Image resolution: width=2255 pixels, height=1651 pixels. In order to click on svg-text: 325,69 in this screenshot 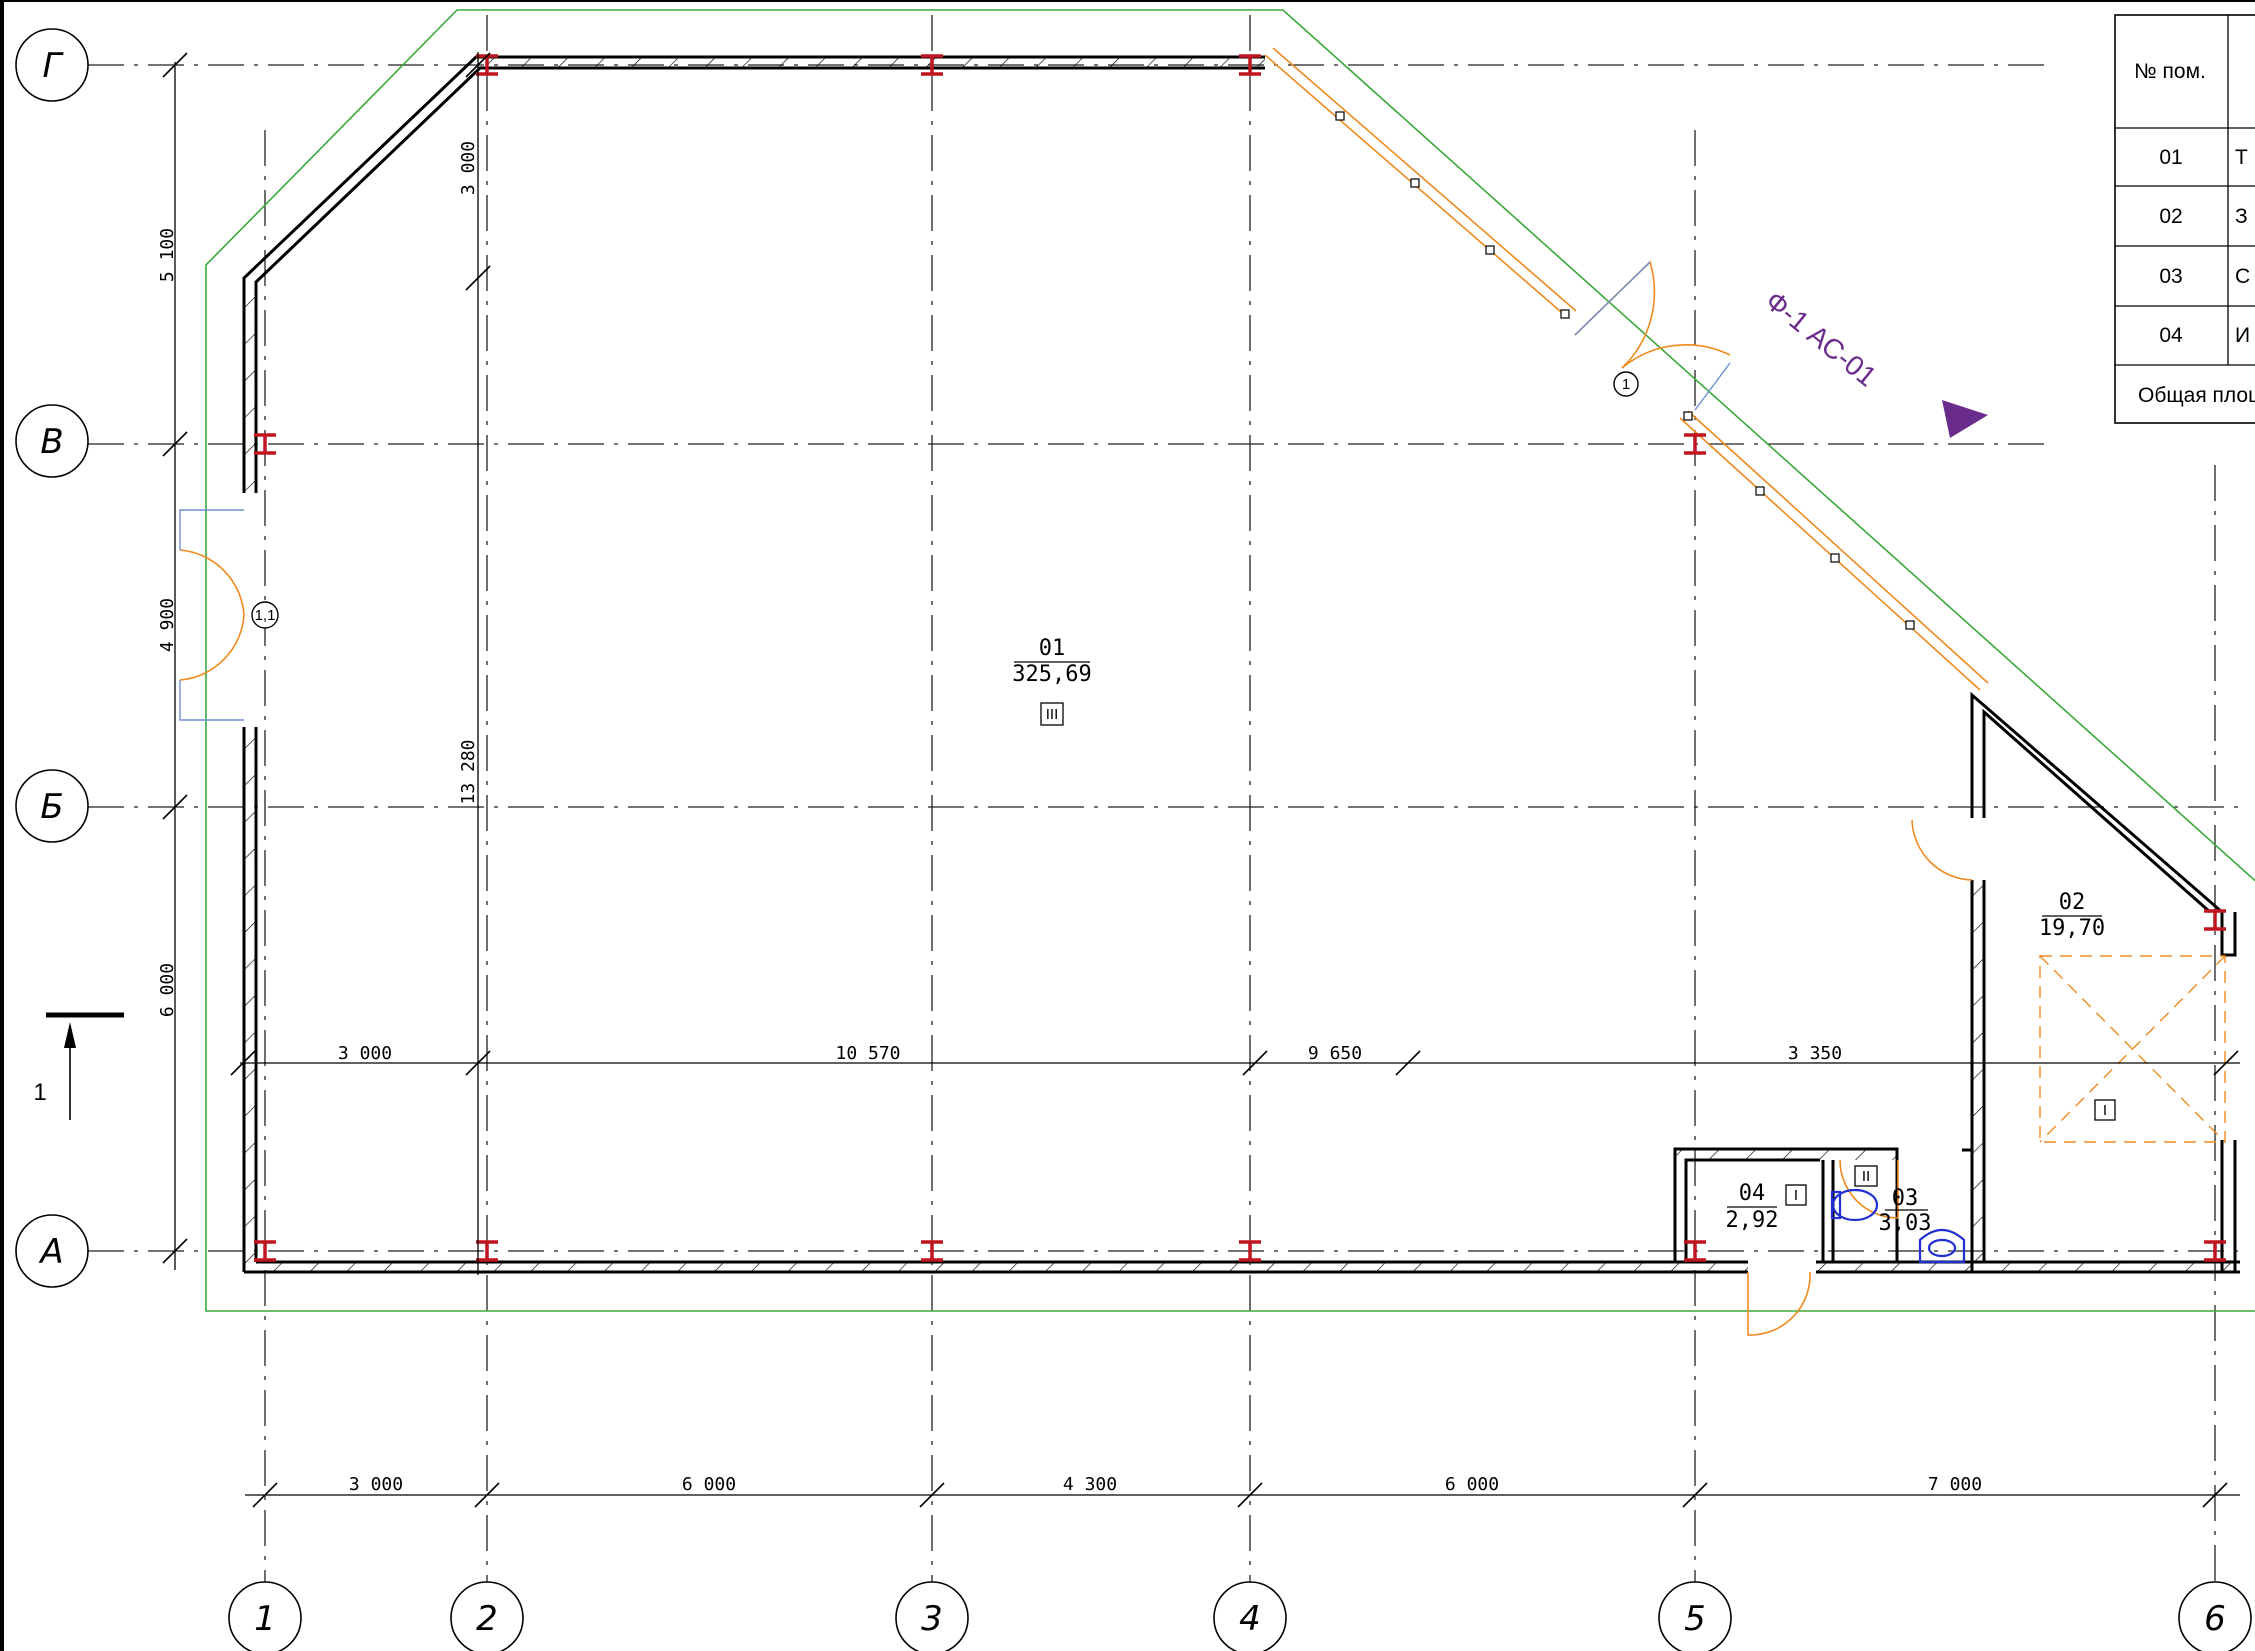, I will do `click(1051, 674)`.